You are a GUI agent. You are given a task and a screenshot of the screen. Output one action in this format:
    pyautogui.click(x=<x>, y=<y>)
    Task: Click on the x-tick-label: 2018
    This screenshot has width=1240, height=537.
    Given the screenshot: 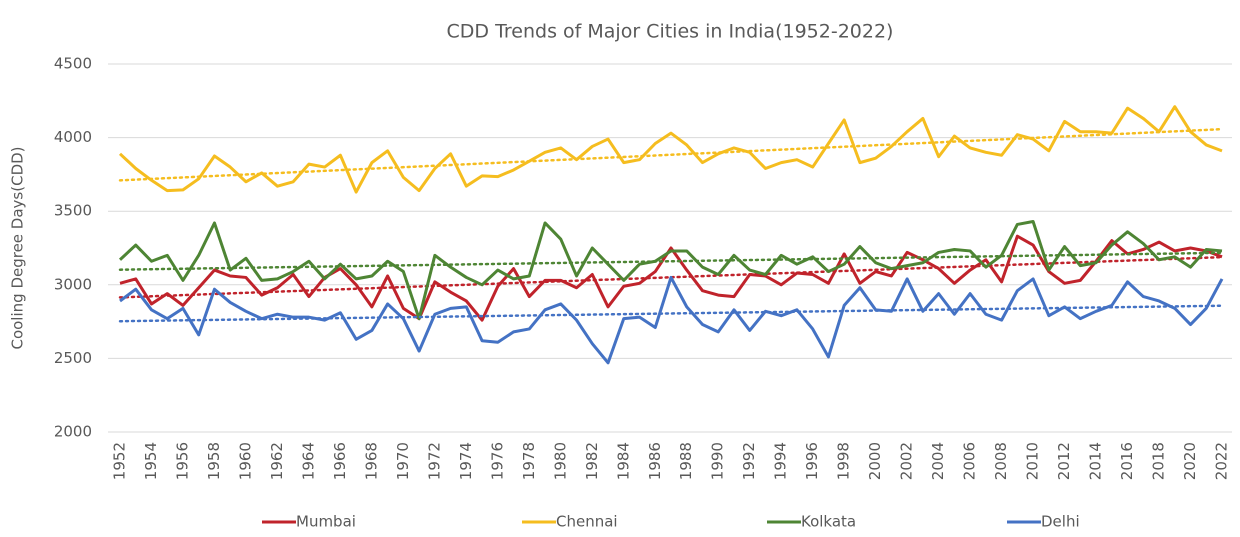 What is the action you would take?
    pyautogui.click(x=1159, y=461)
    